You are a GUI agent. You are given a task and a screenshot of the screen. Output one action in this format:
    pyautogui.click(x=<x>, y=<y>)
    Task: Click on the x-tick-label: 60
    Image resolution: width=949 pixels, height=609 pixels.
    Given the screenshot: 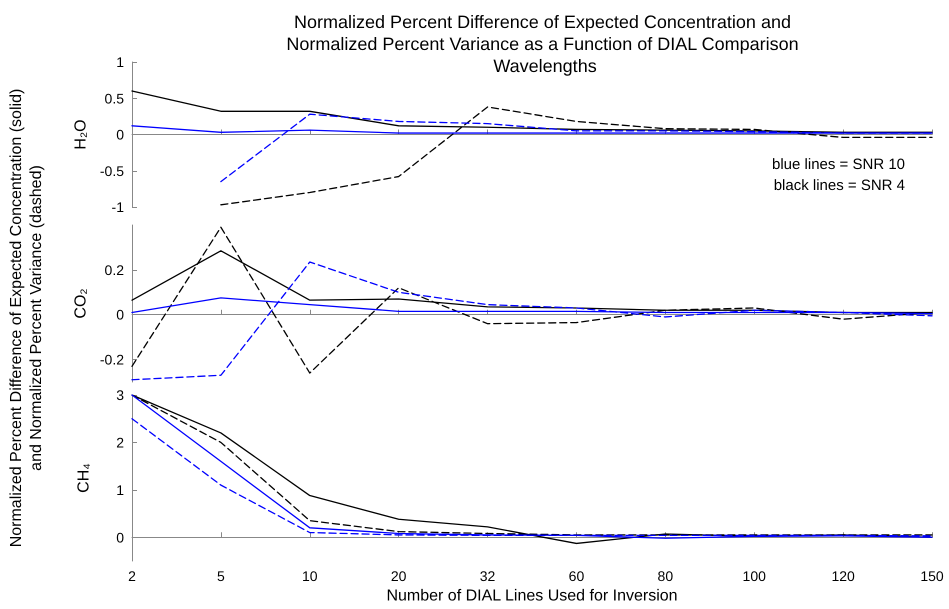 What is the action you would take?
    pyautogui.click(x=576, y=576)
    